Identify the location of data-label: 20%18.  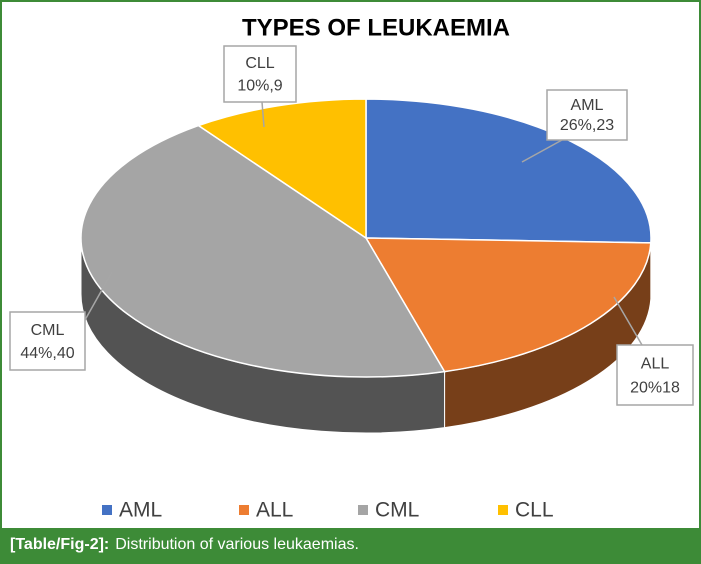
(655, 387).